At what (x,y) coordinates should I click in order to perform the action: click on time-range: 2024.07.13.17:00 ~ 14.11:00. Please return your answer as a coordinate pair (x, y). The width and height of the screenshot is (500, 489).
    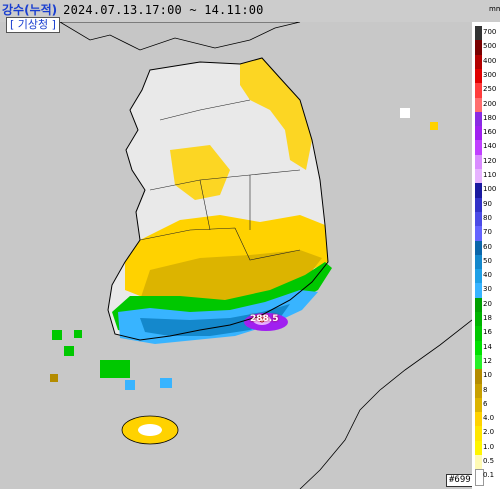
    Looking at the image, I should click on (163, 10).